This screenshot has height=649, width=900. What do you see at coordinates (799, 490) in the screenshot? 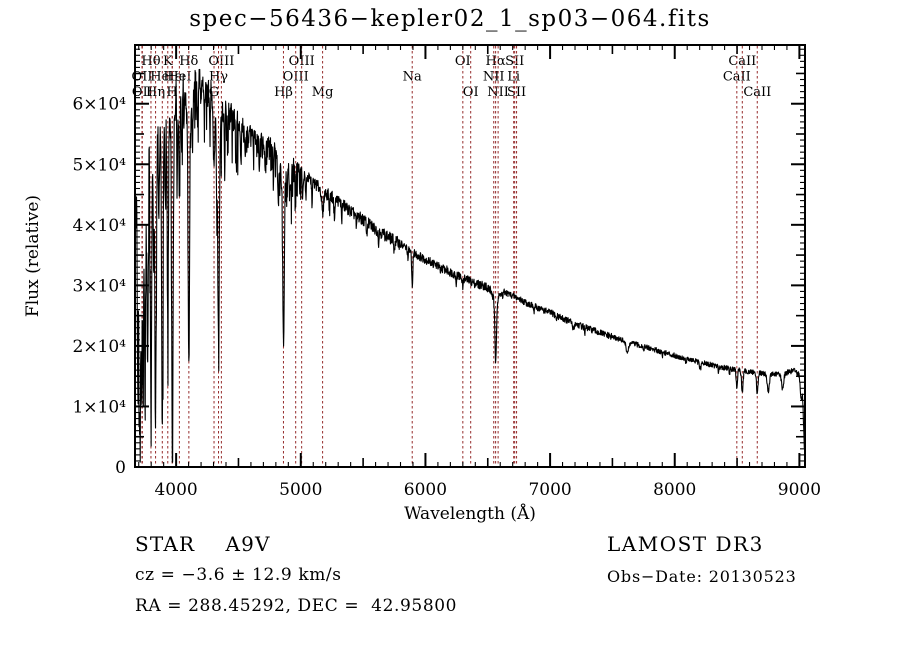
I see `x-tick-label: 9000` at bounding box center [799, 490].